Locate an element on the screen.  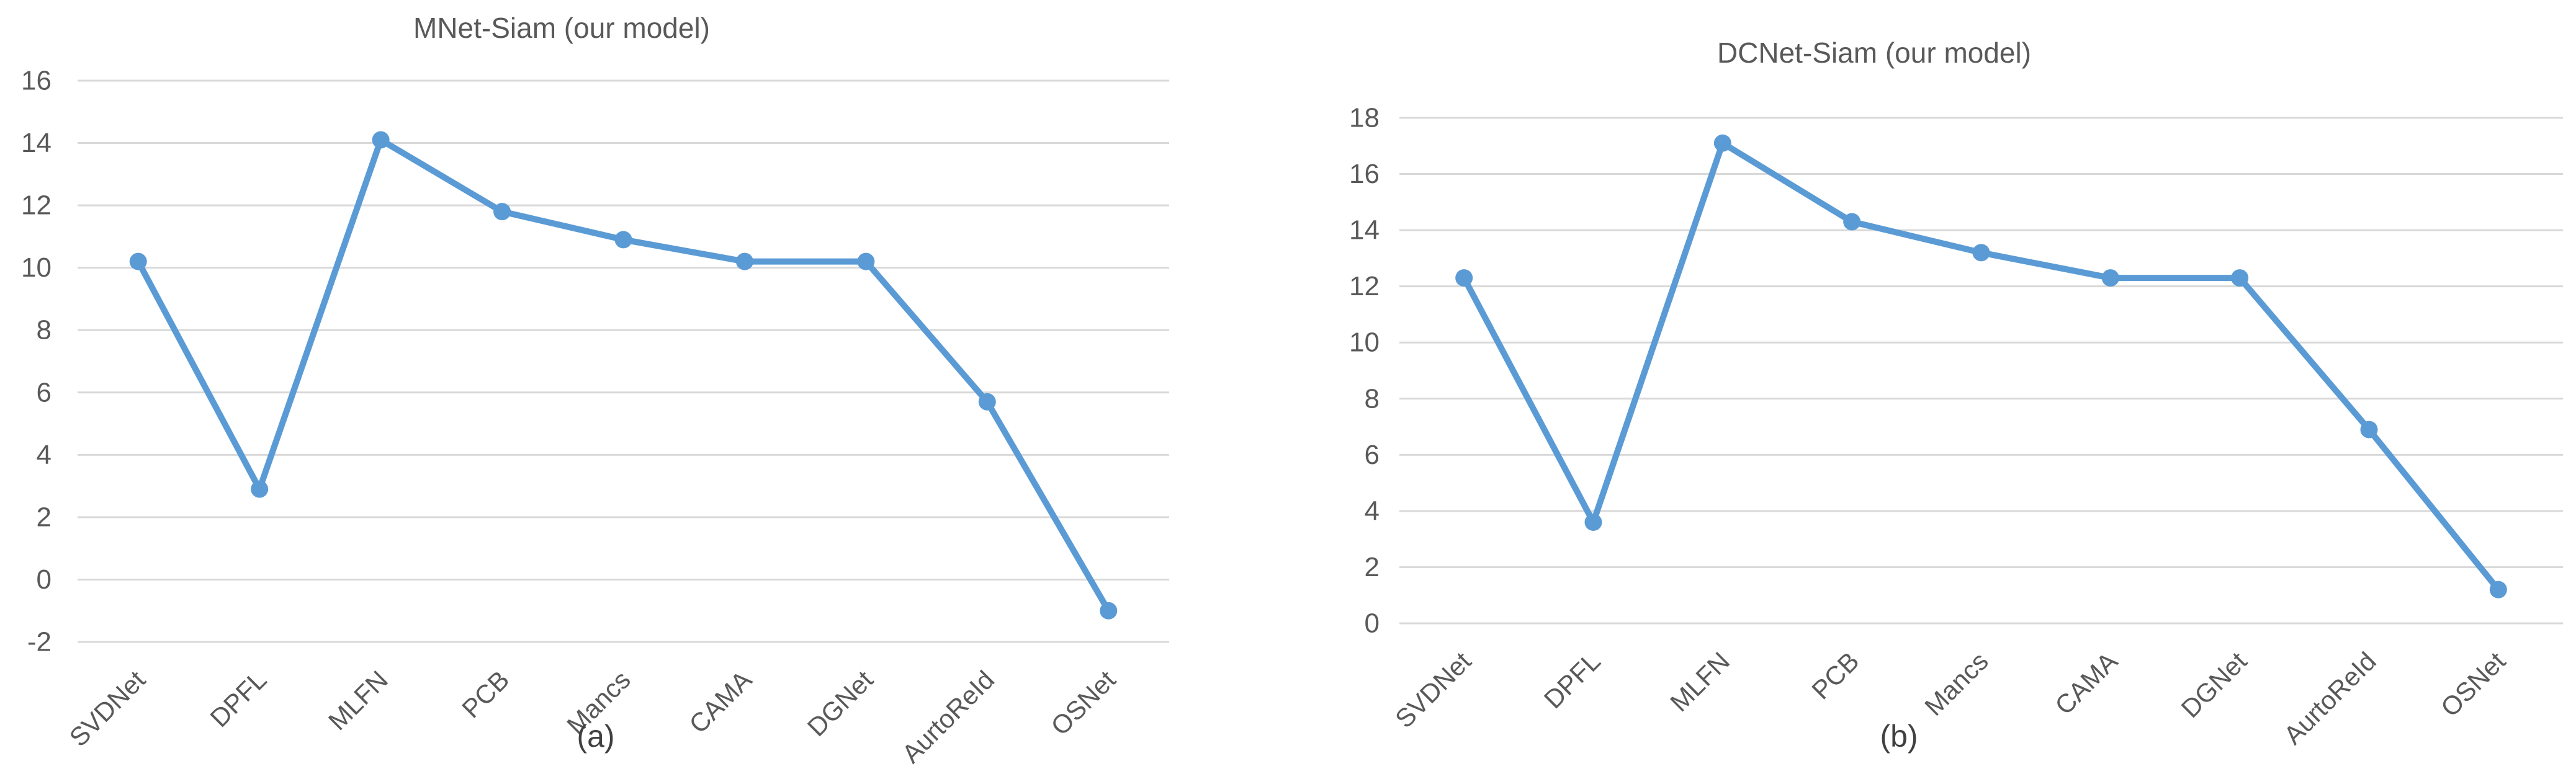
subfigure-caption-b: (b) is located at coordinates (1899, 736).